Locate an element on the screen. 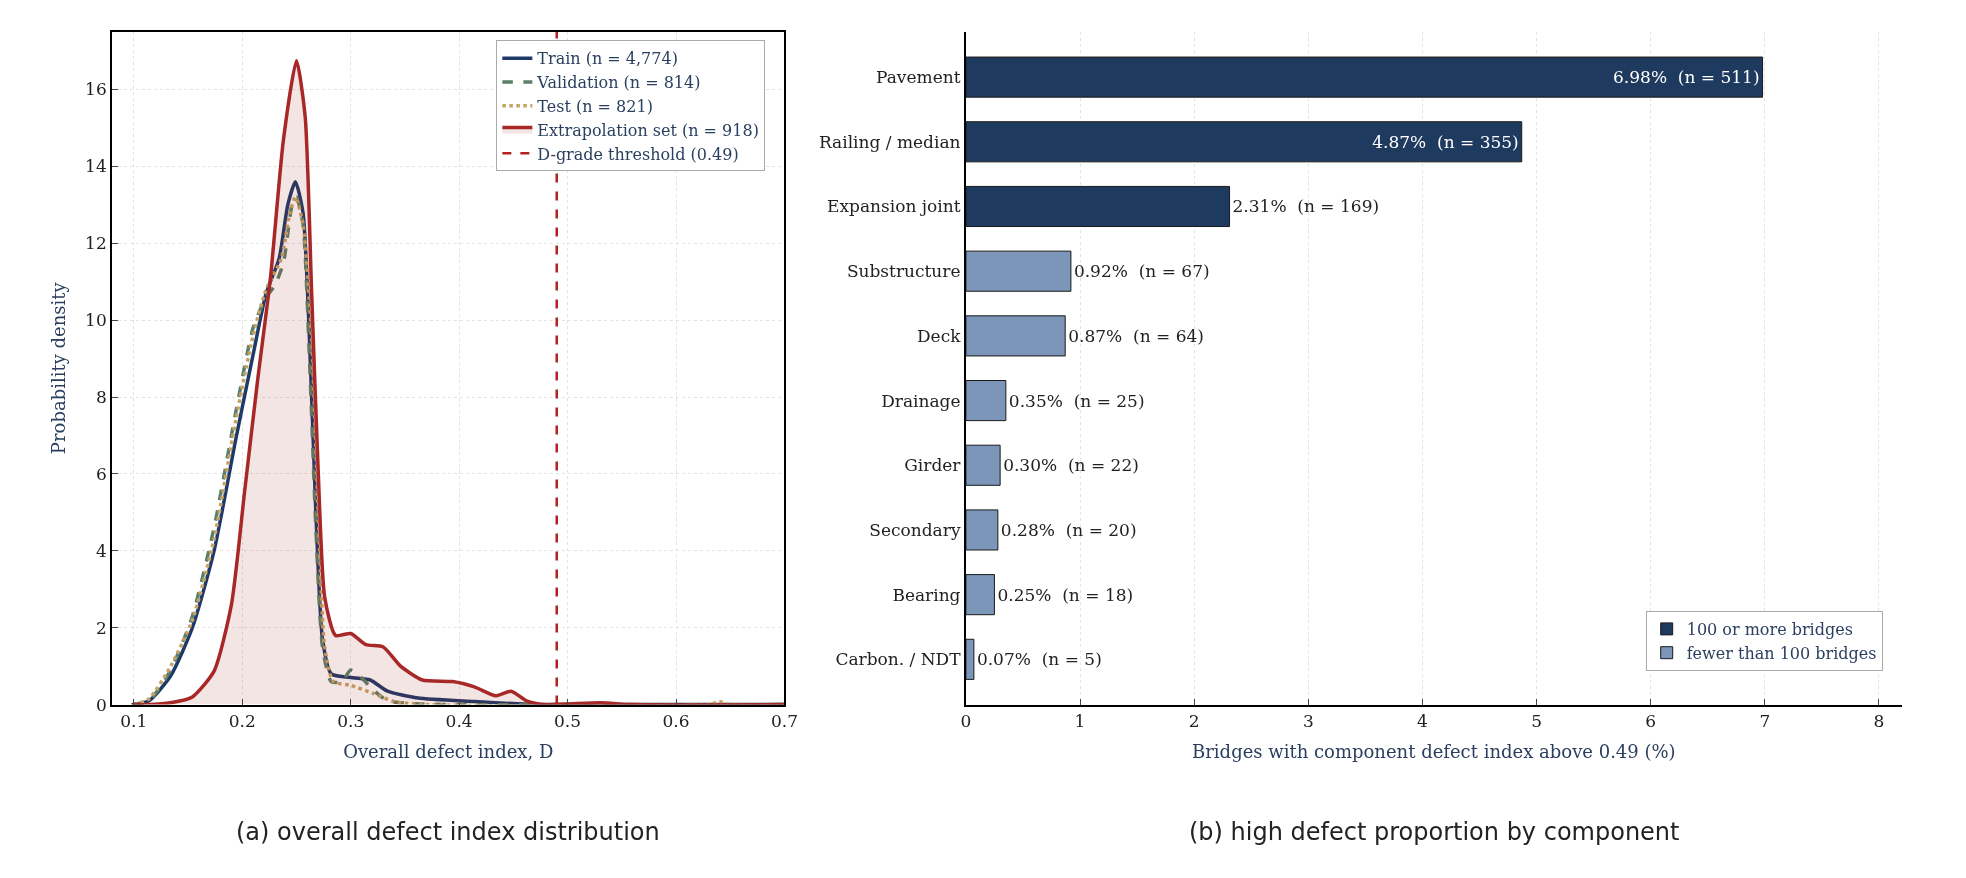 This screenshot has width=1966, height=878. x-tick-label: 5 is located at coordinates (1536, 721).